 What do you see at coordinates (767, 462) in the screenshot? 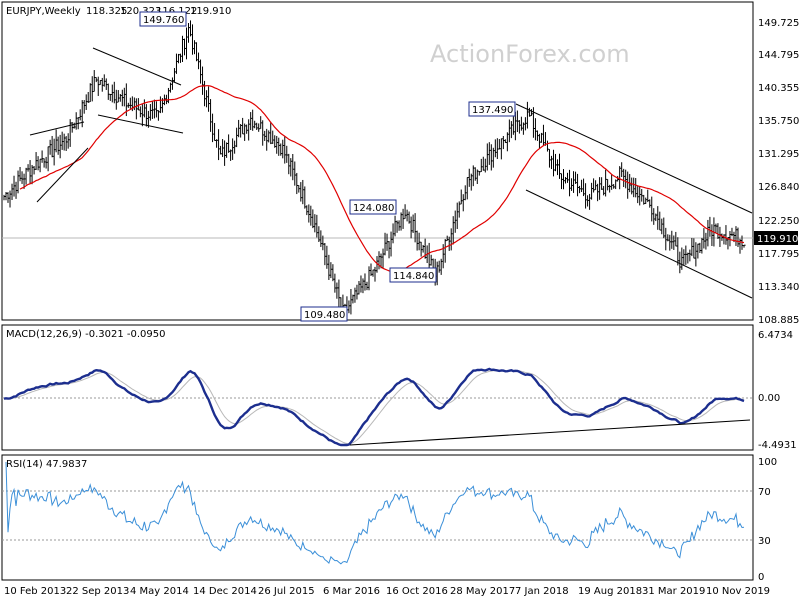
I see `rsi-y-tick: 100` at bounding box center [767, 462].